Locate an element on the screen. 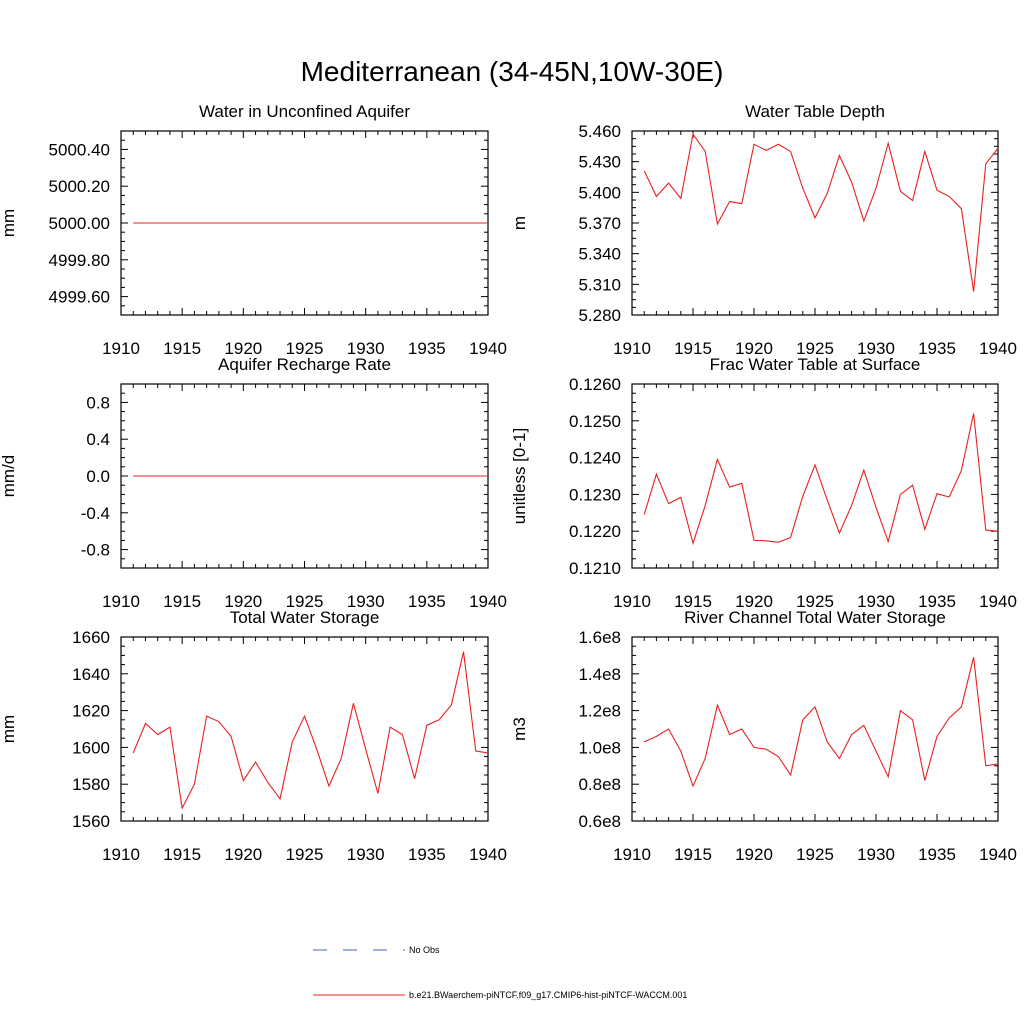  panel-title: River Channel Total Water Storage is located at coordinates (815, 617).